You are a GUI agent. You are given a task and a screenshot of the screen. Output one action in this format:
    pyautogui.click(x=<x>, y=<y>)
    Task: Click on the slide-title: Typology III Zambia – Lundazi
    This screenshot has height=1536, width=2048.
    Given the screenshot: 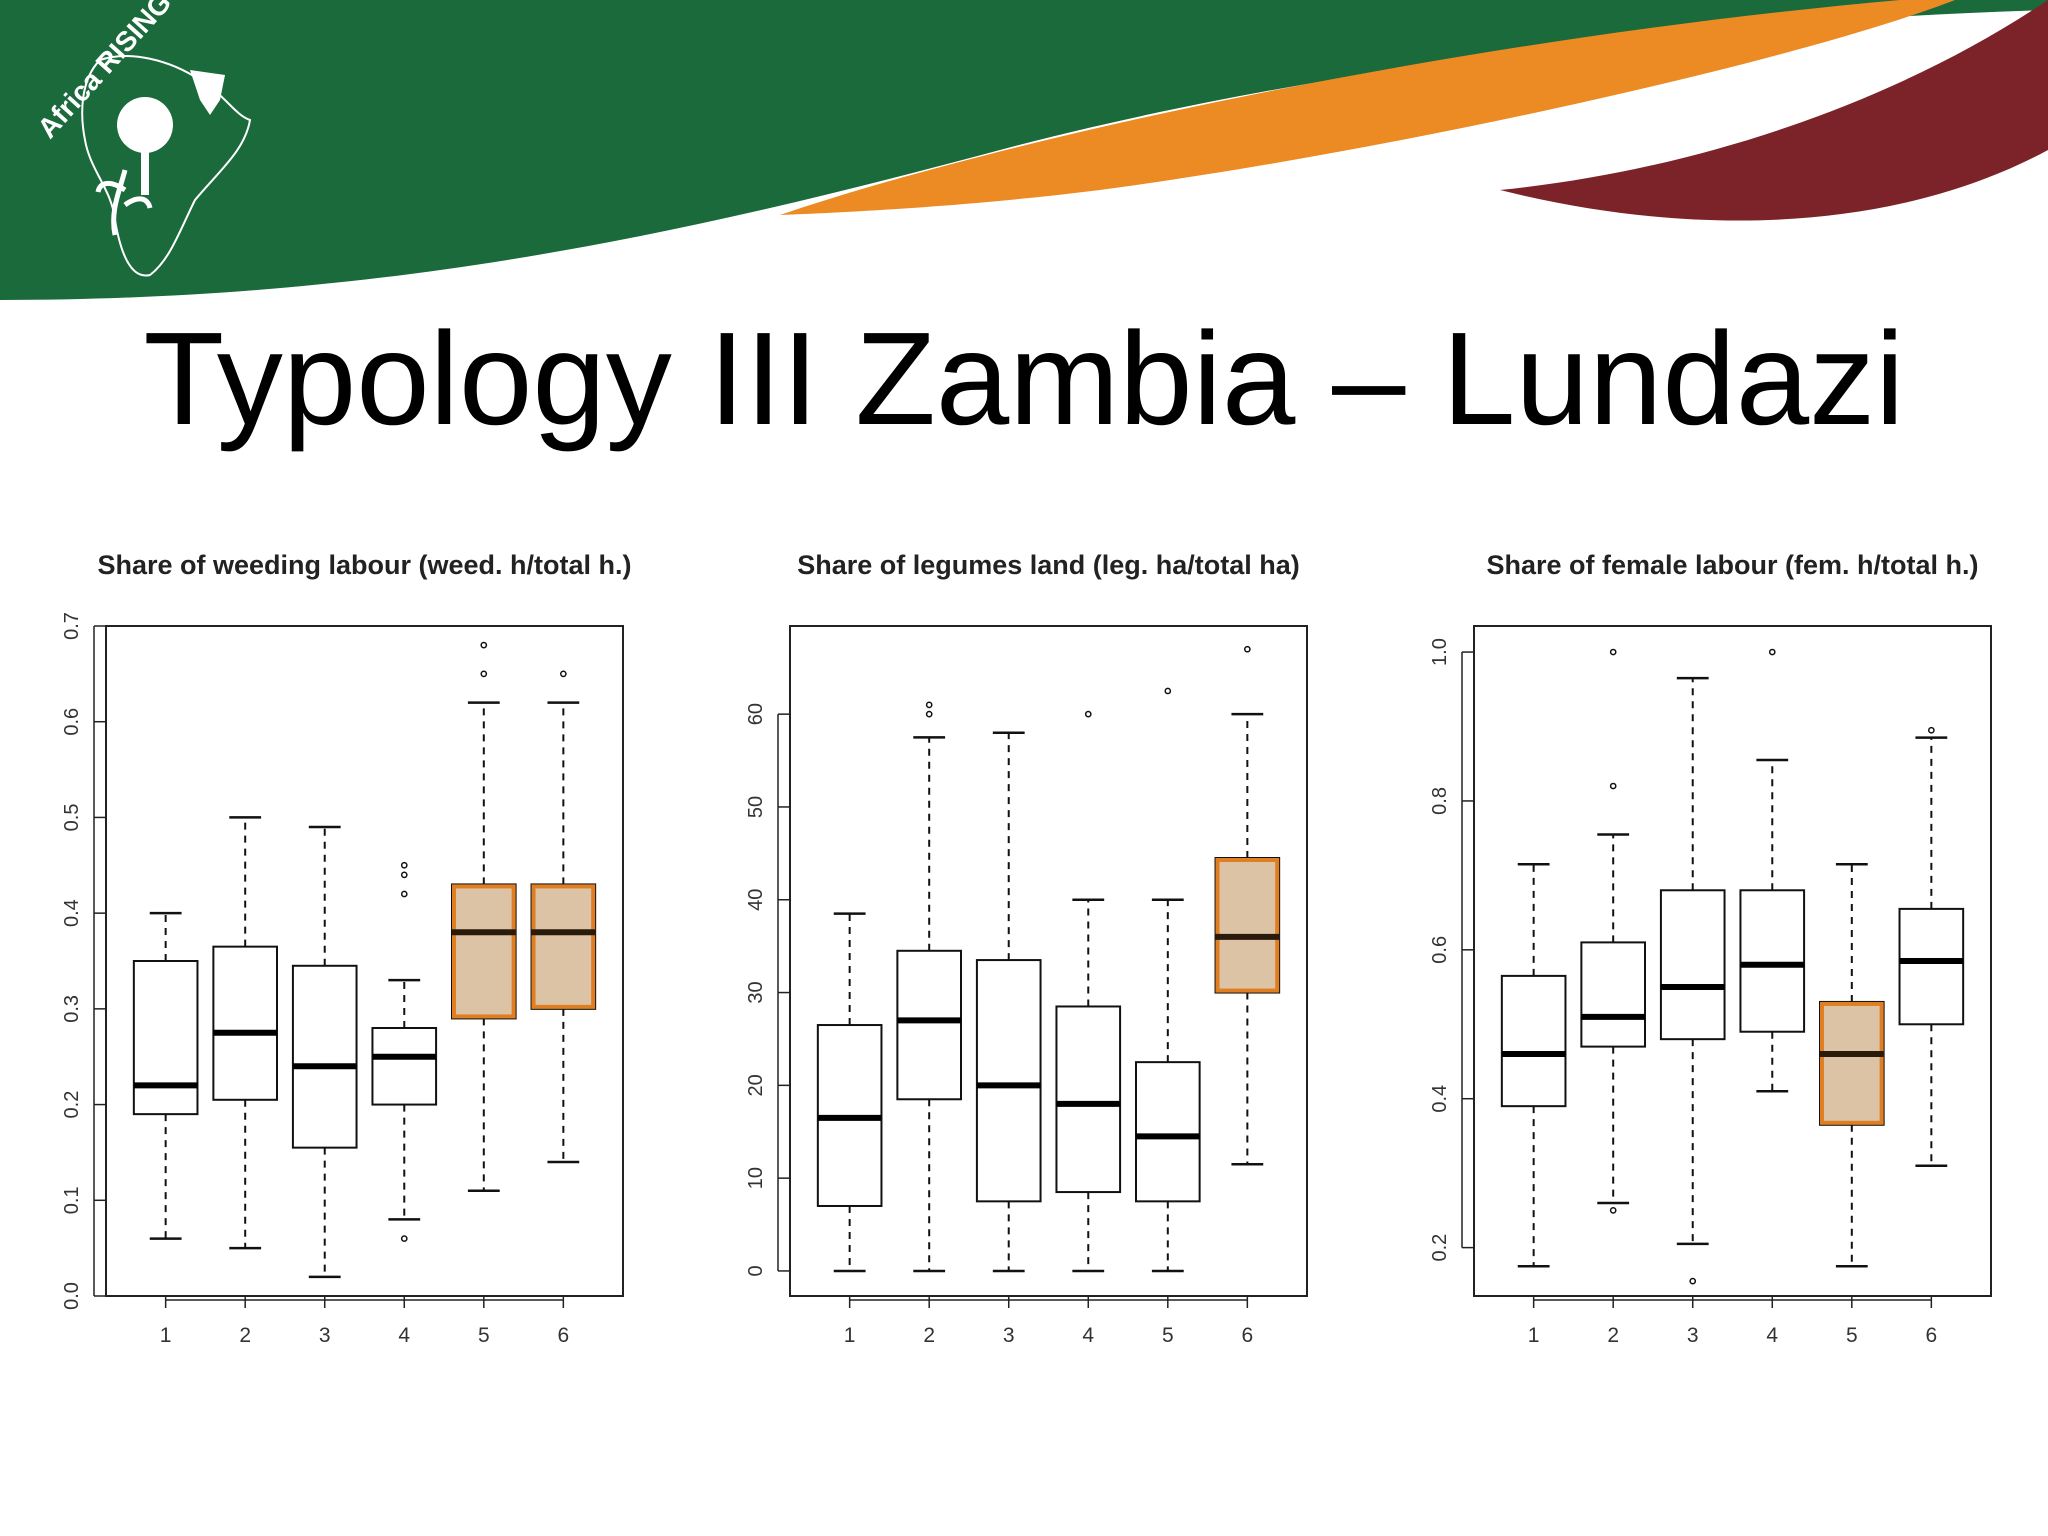 What is the action you would take?
    pyautogui.click(x=1024, y=378)
    